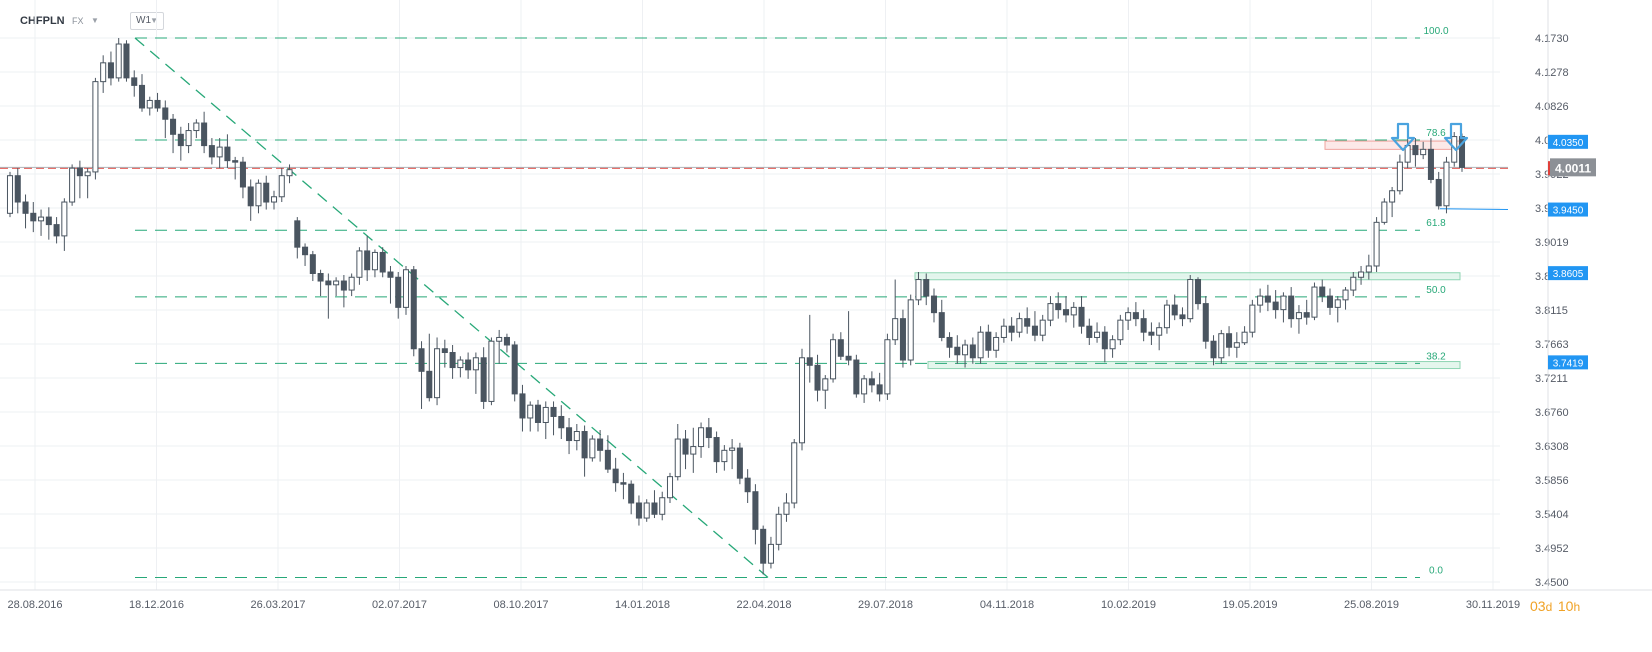 This screenshot has height=652, width=1652. I want to click on y-tick-label: 3.7211, so click(1551, 379).